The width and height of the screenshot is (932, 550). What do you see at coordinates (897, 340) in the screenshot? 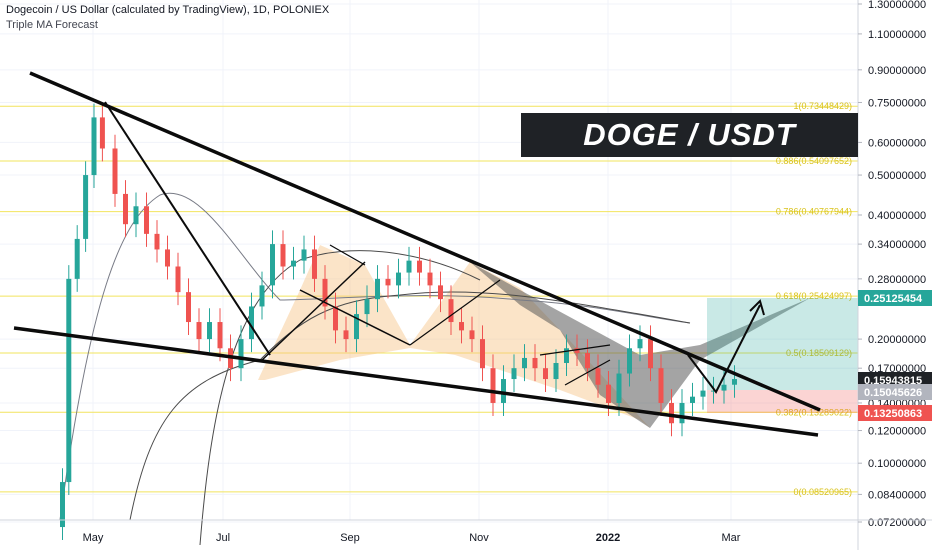
I see `price-tick-label: 0.20000000` at bounding box center [897, 340].